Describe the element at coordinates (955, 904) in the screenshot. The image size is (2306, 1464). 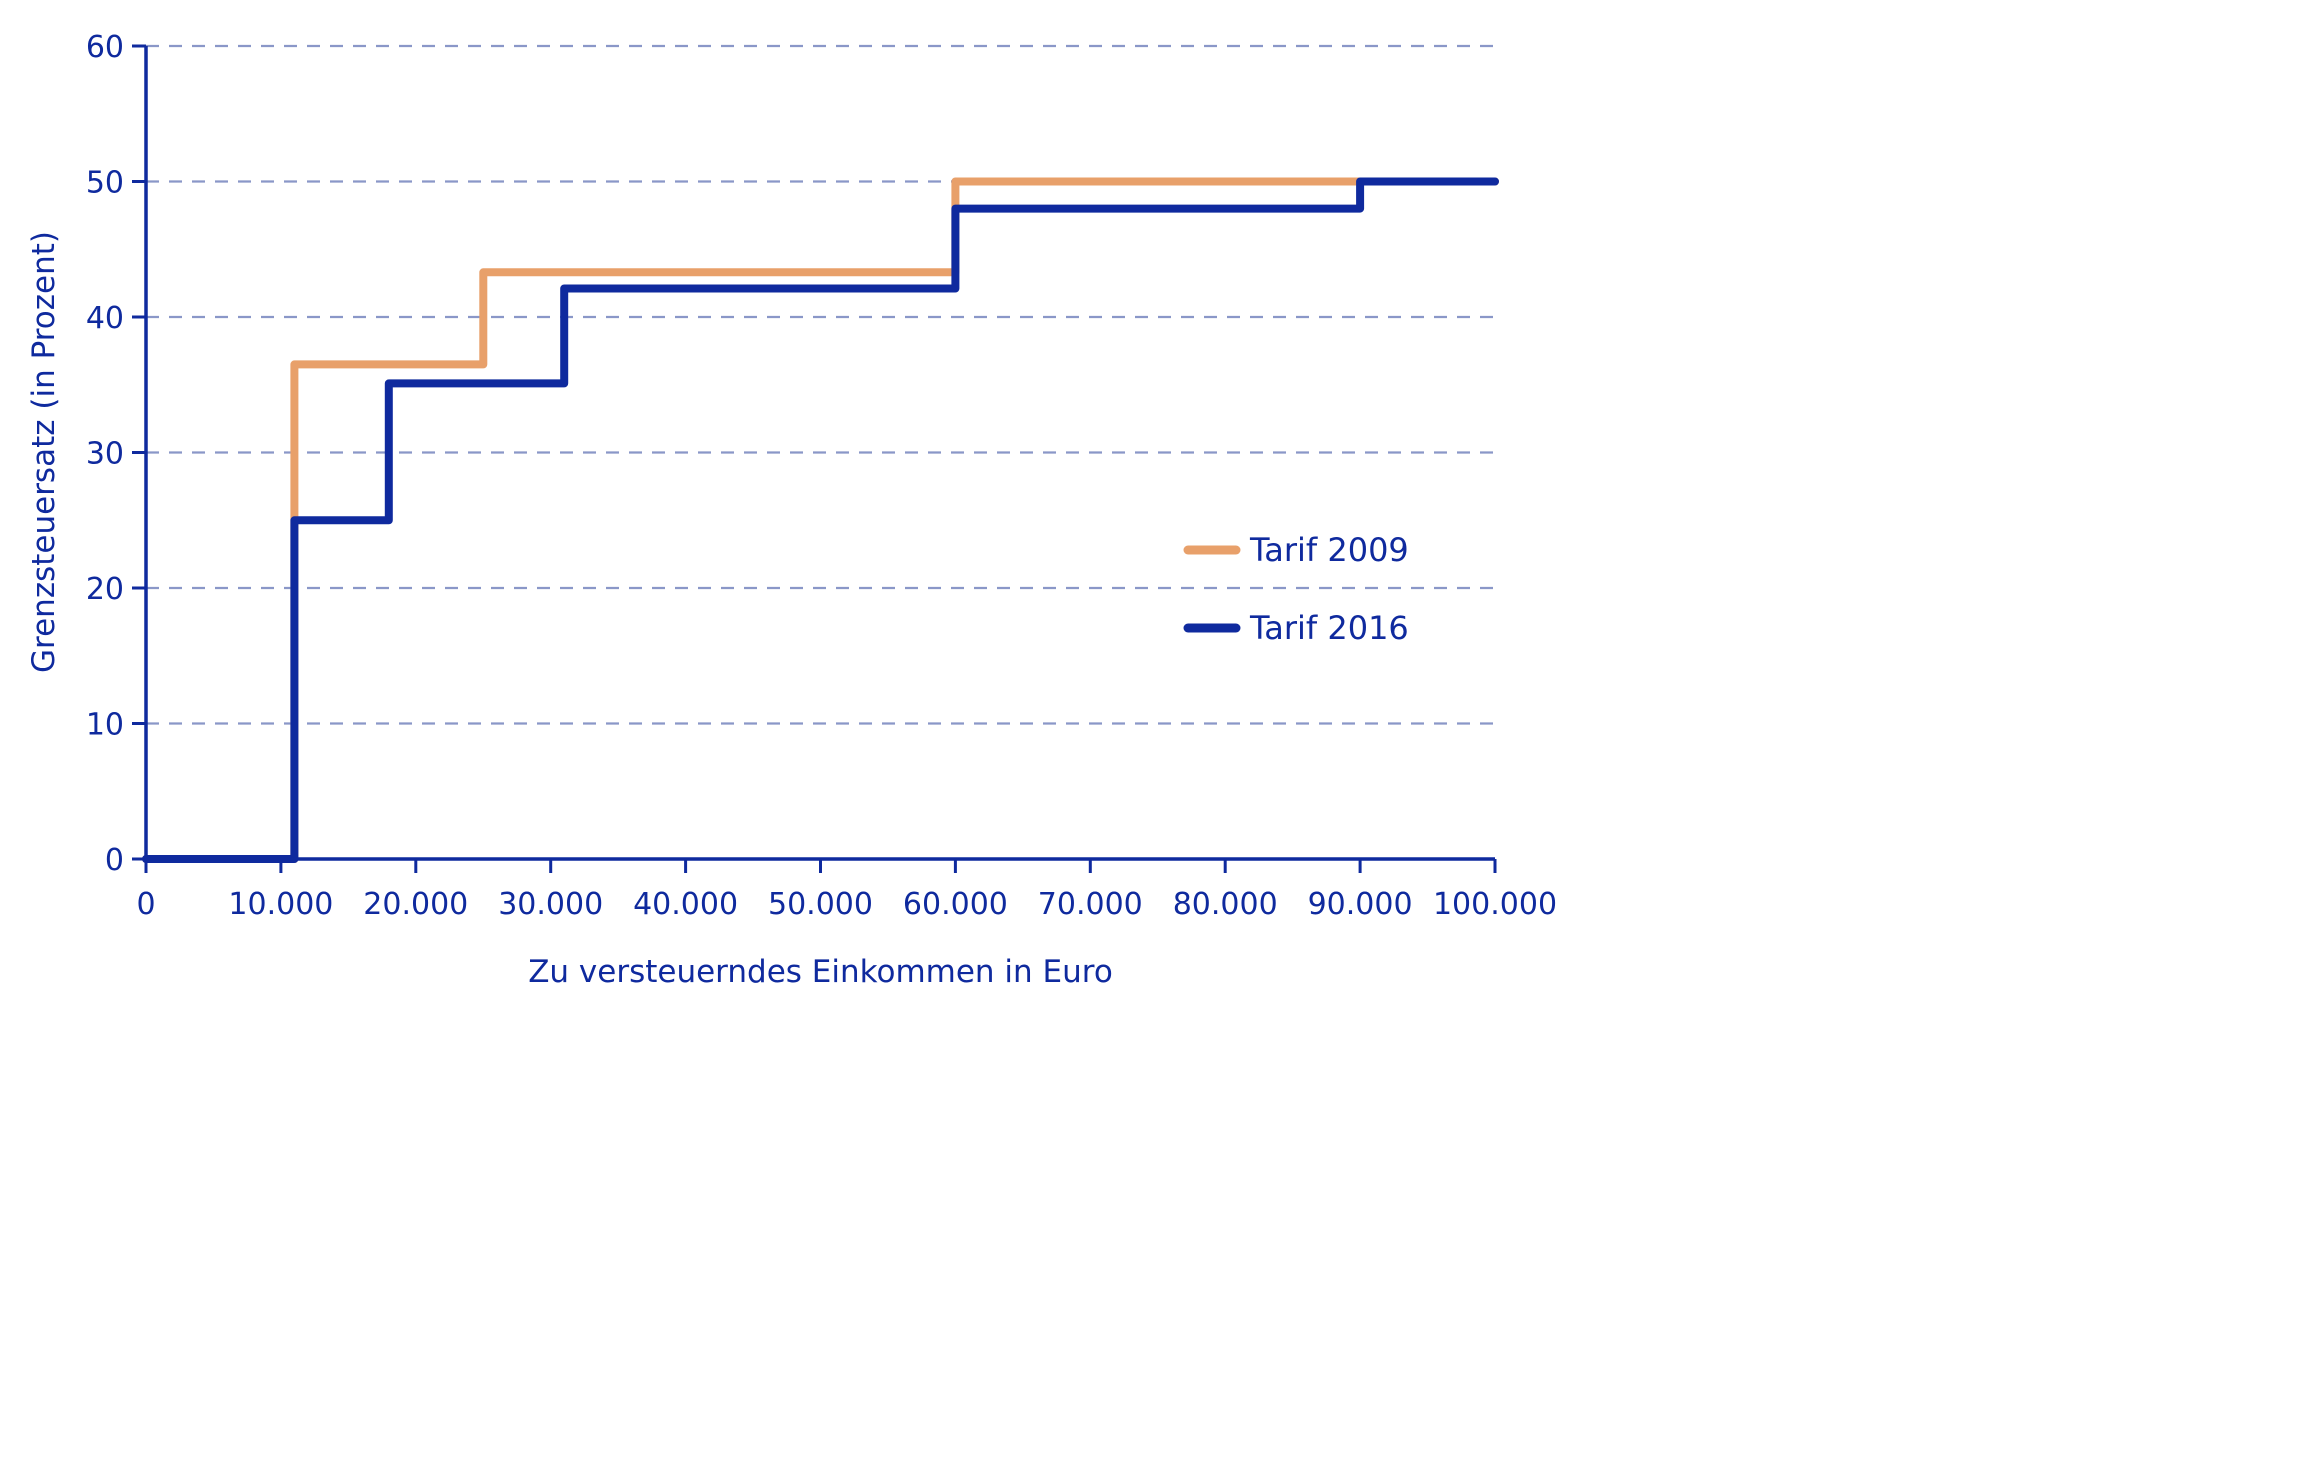
I see `x-tick-label-60000: 60.000` at that location.